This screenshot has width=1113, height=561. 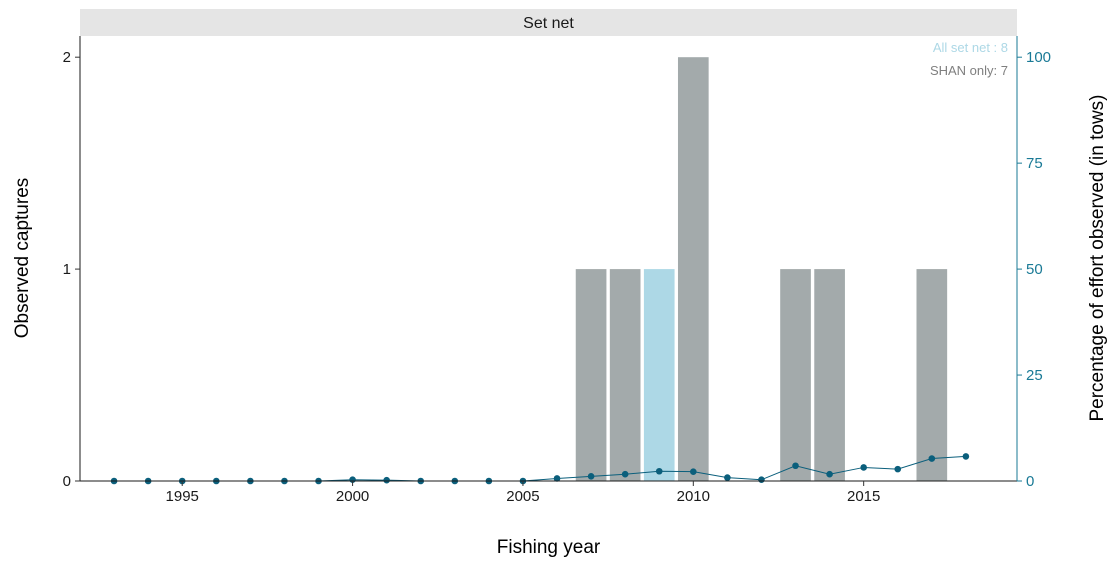 I want to click on y-right-tick-label-100: 100, so click(x=1038, y=57).